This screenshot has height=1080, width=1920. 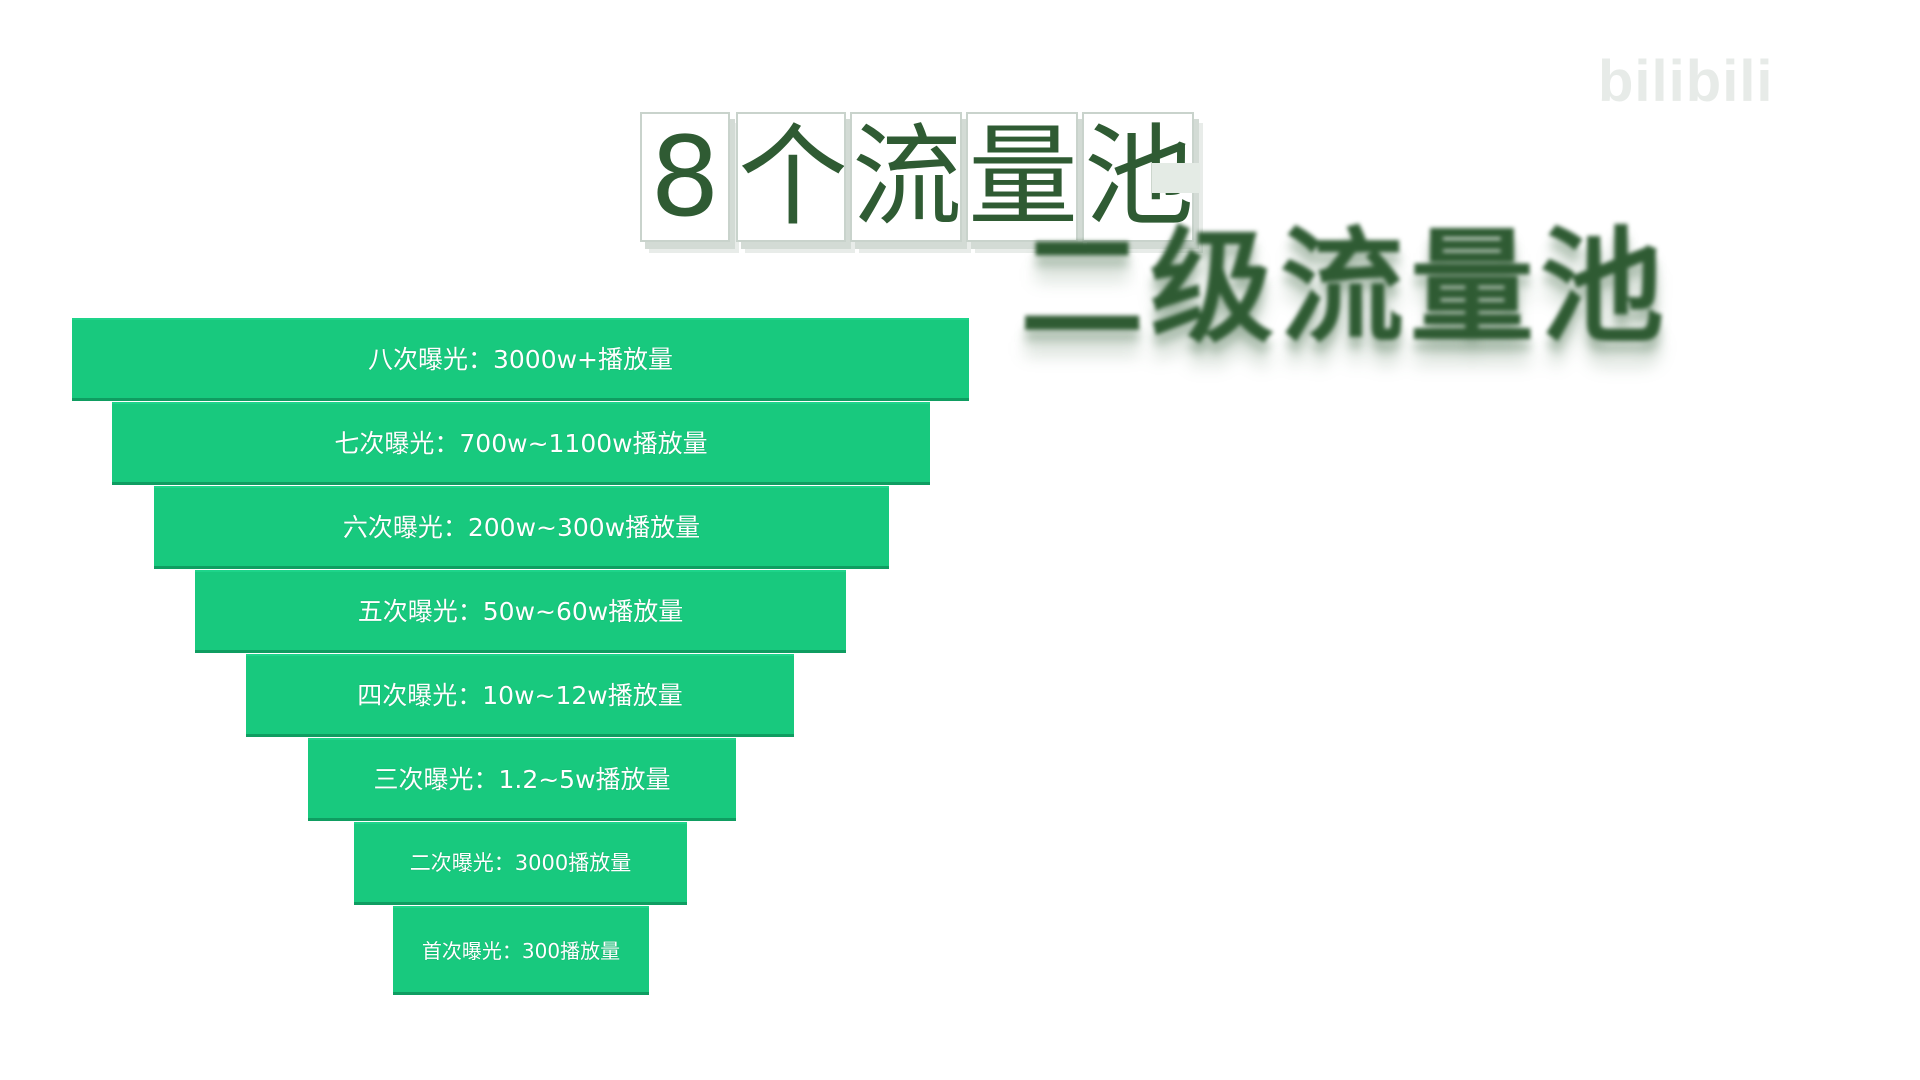 I want to click on tier-label: 四次曝光：10w~12w播放量, so click(x=520, y=695).